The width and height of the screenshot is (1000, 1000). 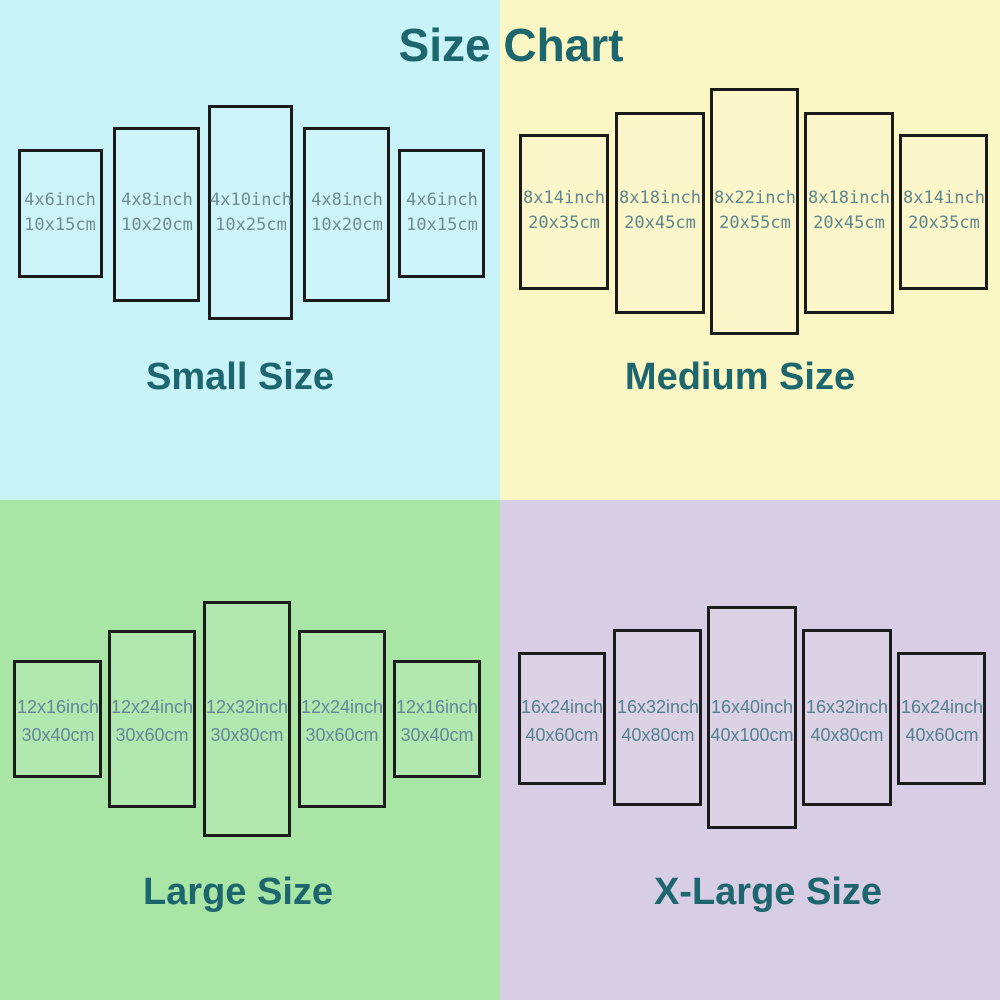 I want to click on panel-size-label: 8x22inch 20x55cm, so click(x=755, y=211).